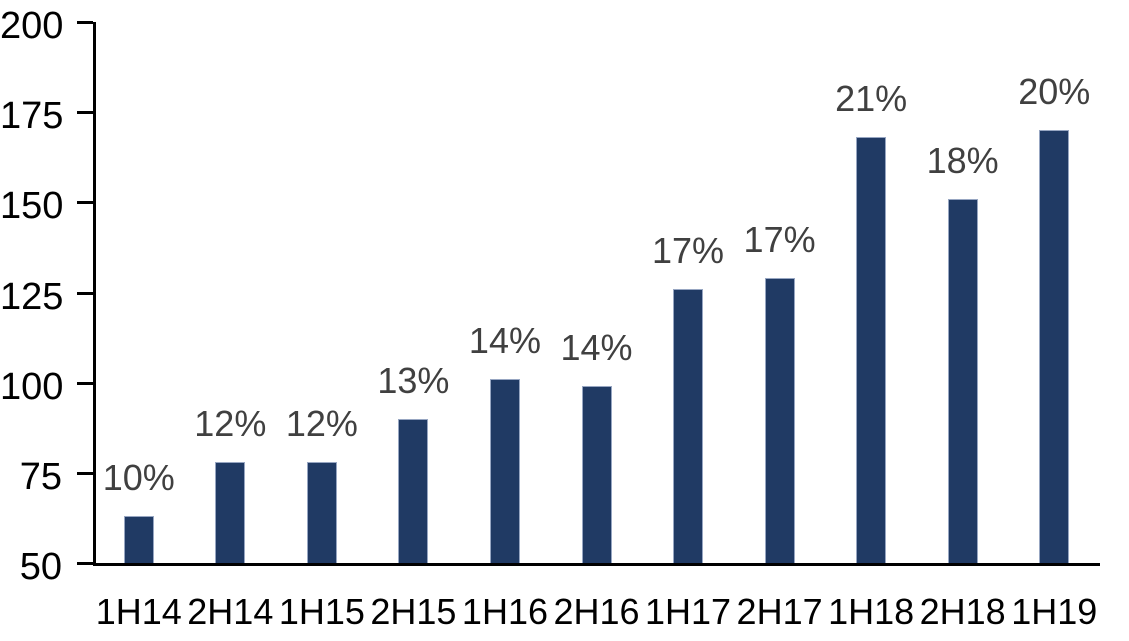 This screenshot has width=1129, height=641. I want to click on x-axis-label: 1H19, so click(1054, 611).